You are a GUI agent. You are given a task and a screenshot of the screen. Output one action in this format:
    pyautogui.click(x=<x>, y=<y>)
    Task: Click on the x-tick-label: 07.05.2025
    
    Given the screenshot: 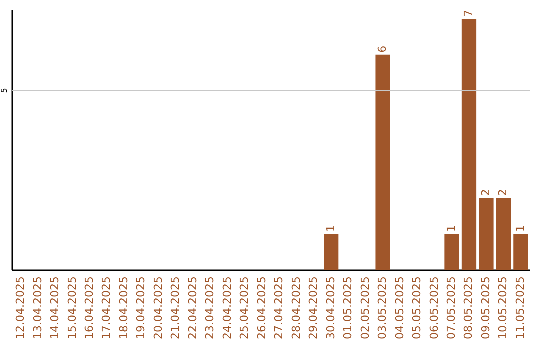 What is the action you would take?
    pyautogui.click(x=451, y=308)
    